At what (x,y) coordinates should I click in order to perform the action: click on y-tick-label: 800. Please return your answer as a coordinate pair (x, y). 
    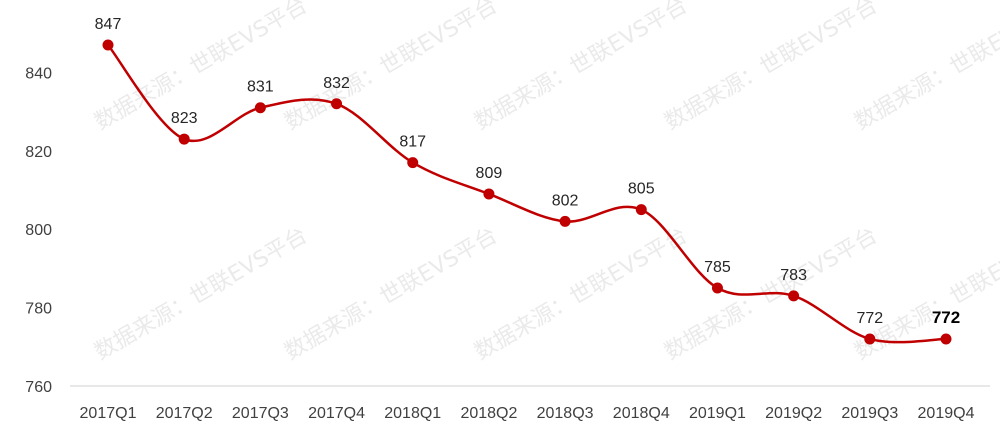
    Looking at the image, I should click on (38, 230).